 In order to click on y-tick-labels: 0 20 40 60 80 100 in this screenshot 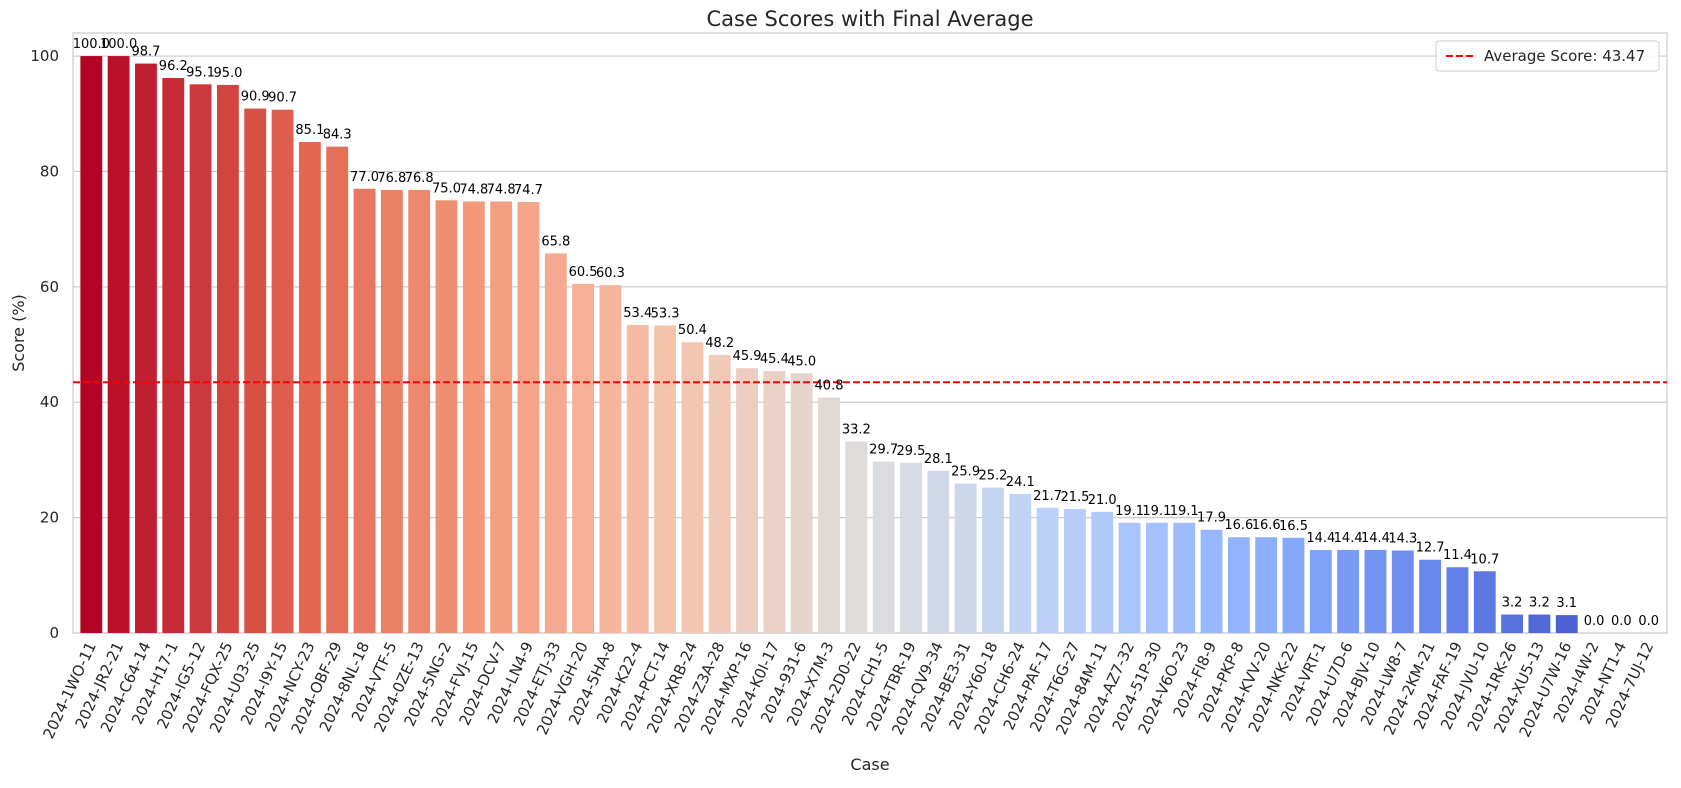, I will do `click(44, 344)`.